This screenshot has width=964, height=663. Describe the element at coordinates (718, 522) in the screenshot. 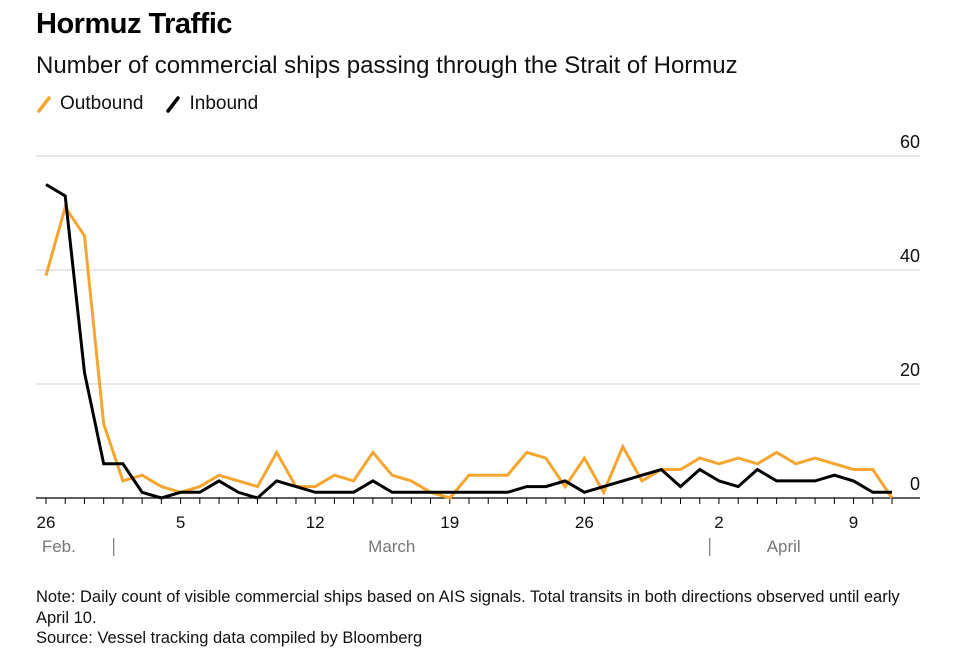

I see `x-tick-label-2: 2` at that location.